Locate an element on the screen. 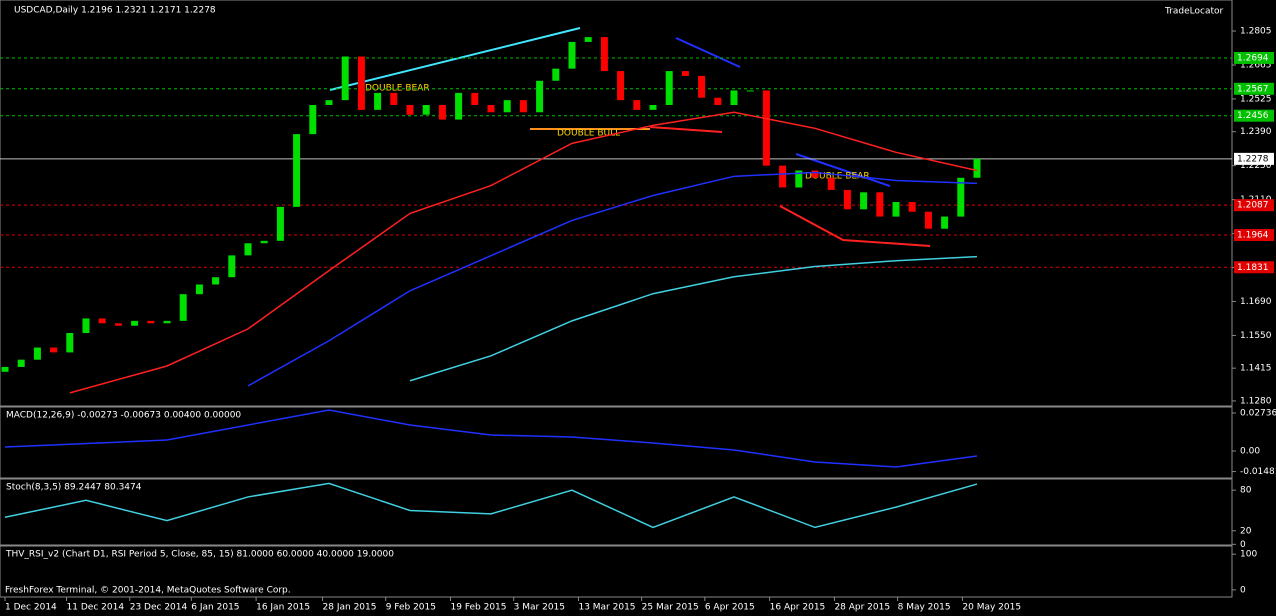 Image resolution: width=1276 pixels, height=616 pixels. annotation: DOUBLE BEAR is located at coordinates (837, 177).